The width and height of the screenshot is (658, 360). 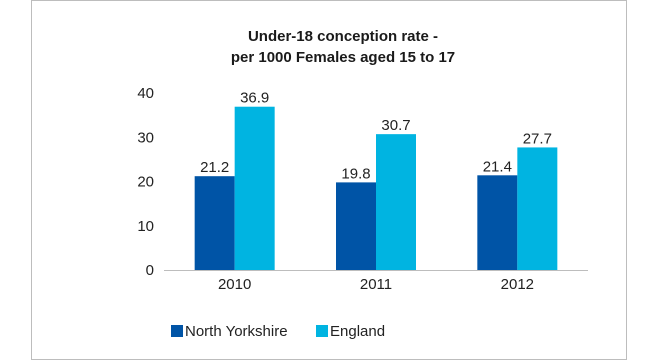 I want to click on y-tick-label: 0, so click(x=150, y=270).